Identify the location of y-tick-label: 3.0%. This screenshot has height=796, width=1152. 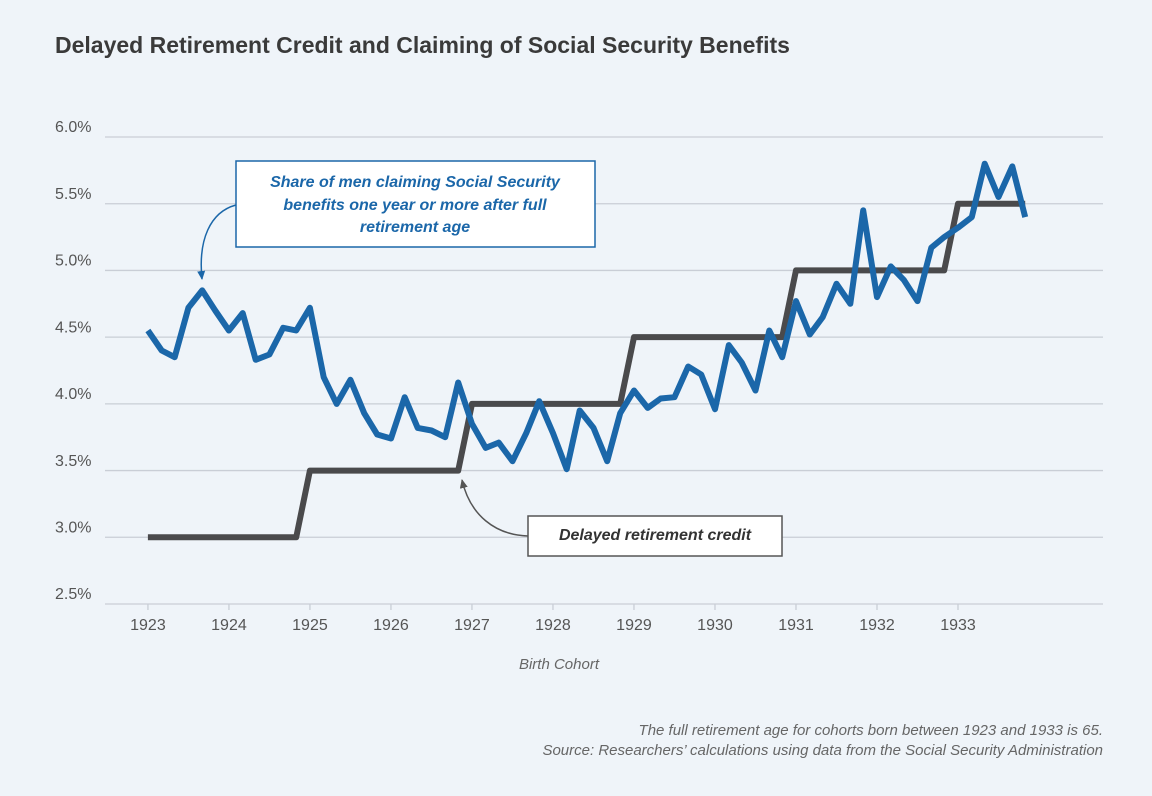
(73, 528).